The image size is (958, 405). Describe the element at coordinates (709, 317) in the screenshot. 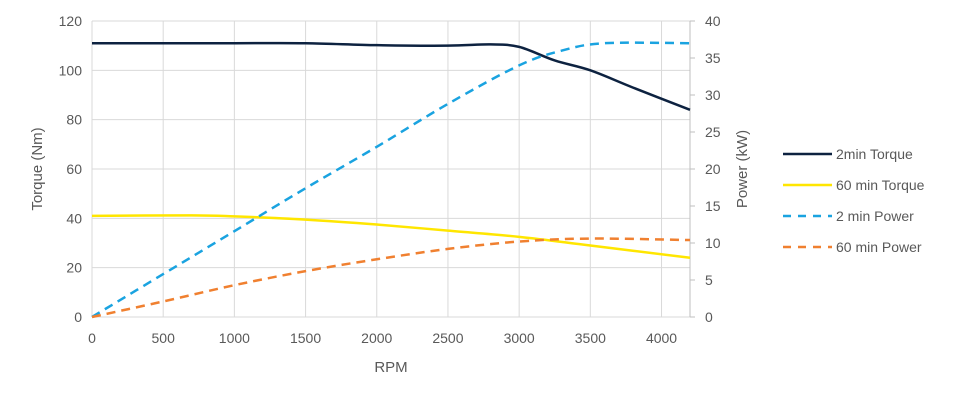

I see `y2-tick-label: 0` at that location.